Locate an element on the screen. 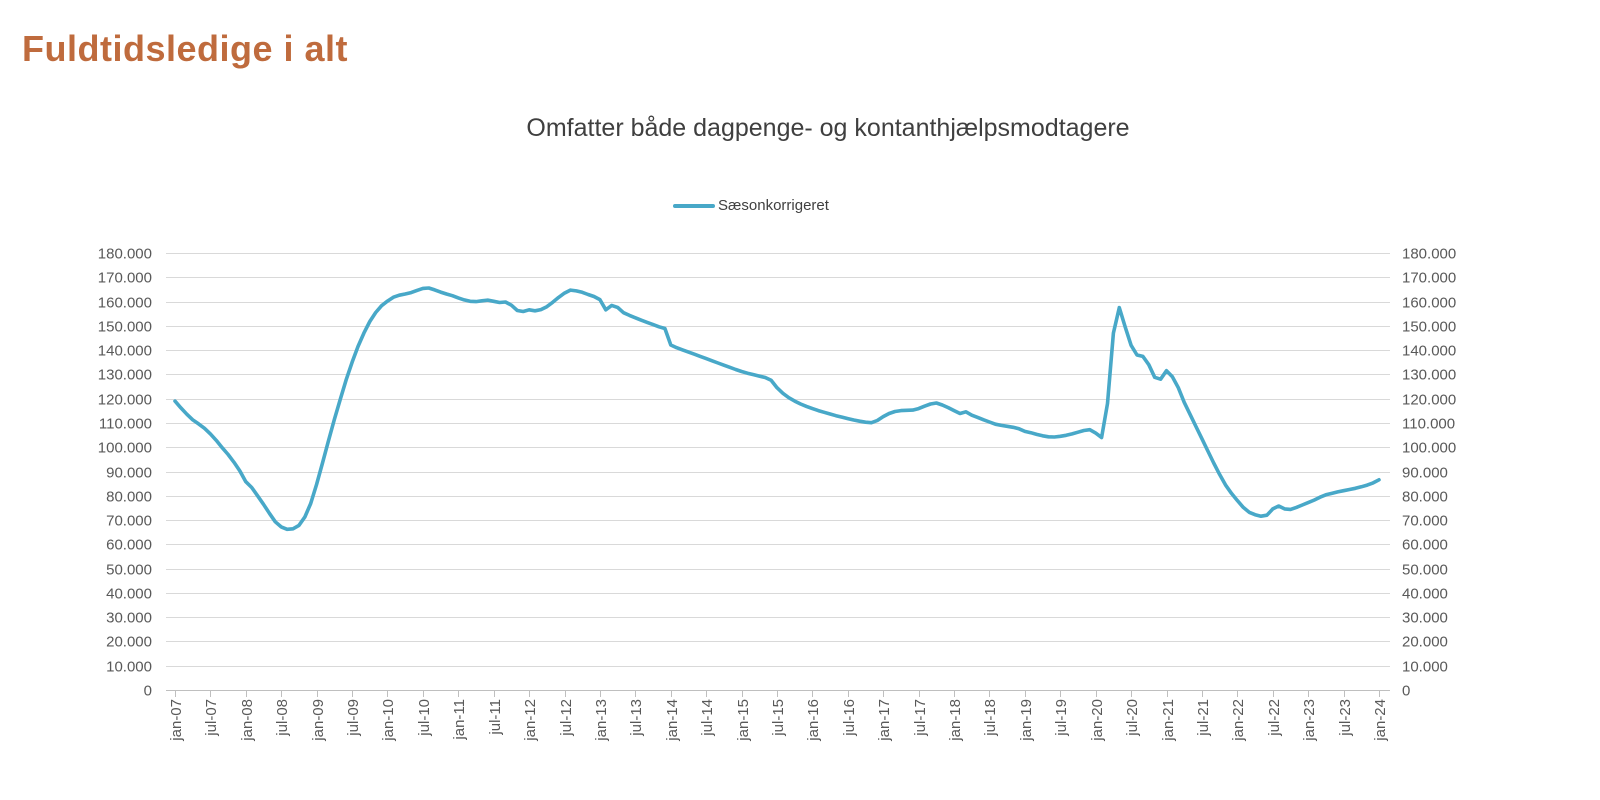  y-axis-label-left: 150.000 is located at coordinates (125, 327).